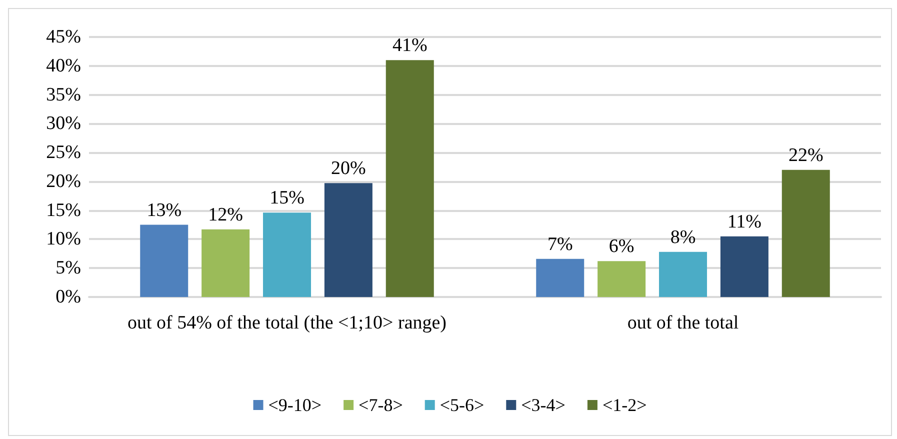 Image resolution: width=897 pixels, height=439 pixels. What do you see at coordinates (744, 221) in the screenshot?
I see `data-label: 11%` at bounding box center [744, 221].